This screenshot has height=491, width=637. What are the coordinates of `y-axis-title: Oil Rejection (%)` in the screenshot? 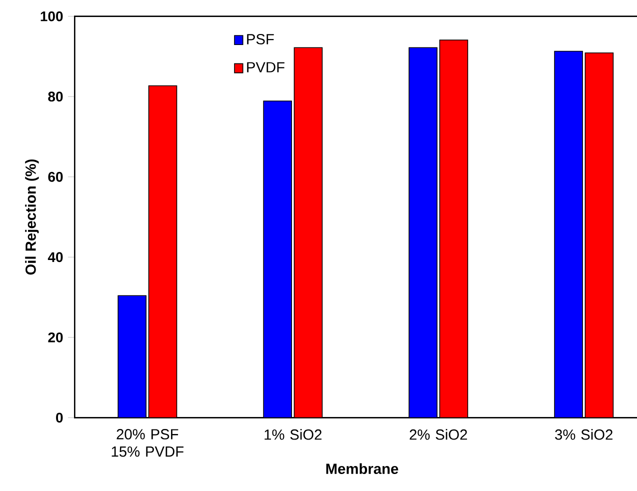 It's located at (32, 217).